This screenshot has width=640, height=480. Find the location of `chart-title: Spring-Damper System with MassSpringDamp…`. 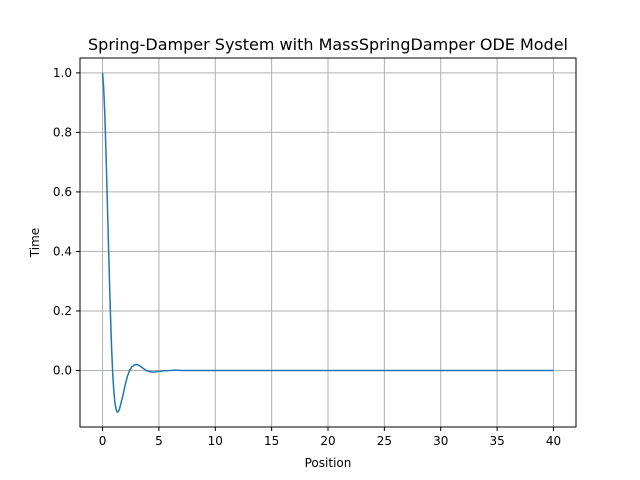

chart-title: Spring-Damper System with MassSpringDamp… is located at coordinates (328, 44).